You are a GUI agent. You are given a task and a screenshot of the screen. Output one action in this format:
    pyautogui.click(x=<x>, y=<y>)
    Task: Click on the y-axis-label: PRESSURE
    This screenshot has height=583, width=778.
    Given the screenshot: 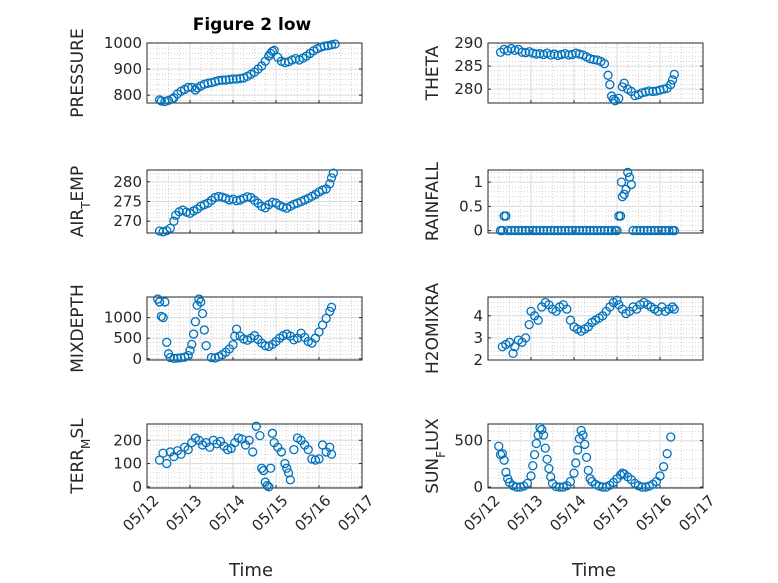 What is the action you would take?
    pyautogui.click(x=78, y=72)
    